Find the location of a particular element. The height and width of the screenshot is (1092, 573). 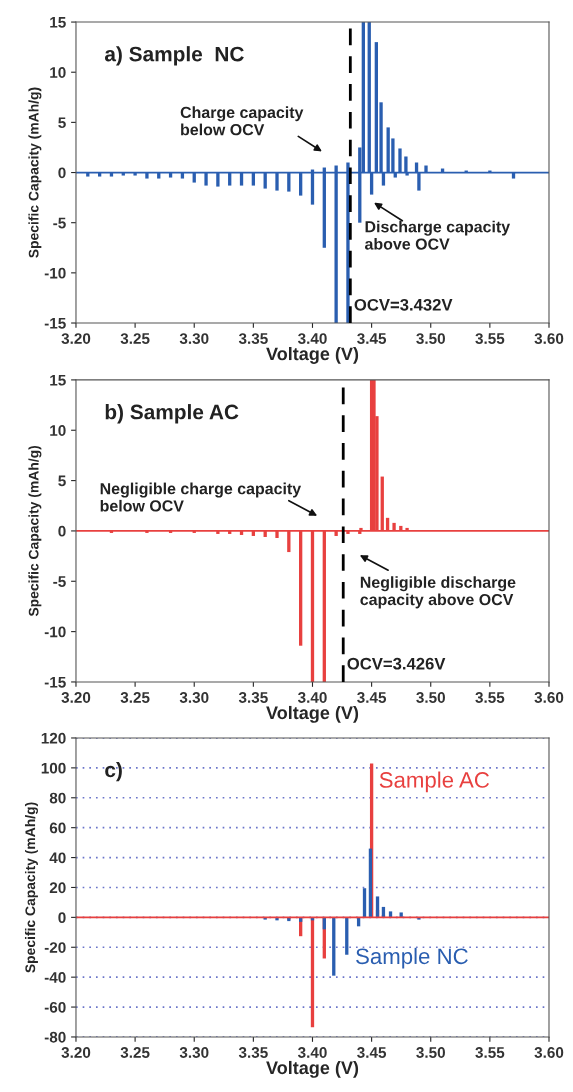

y-tick-label: 120 is located at coordinates (53, 738).